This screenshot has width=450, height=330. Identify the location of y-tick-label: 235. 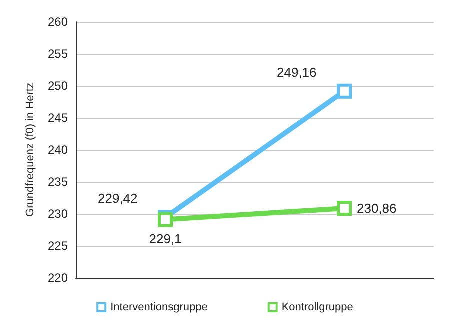
(58, 182).